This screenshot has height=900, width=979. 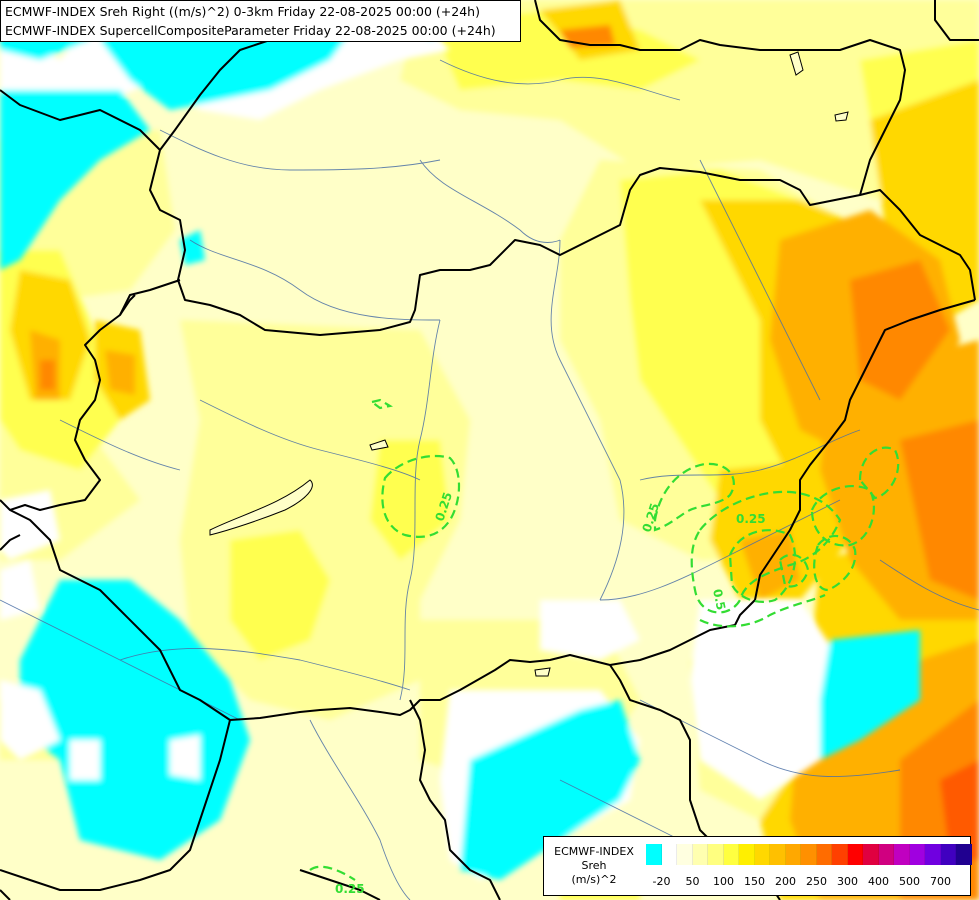 What do you see at coordinates (754, 881) in the screenshot?
I see `legend-tick: 150` at bounding box center [754, 881].